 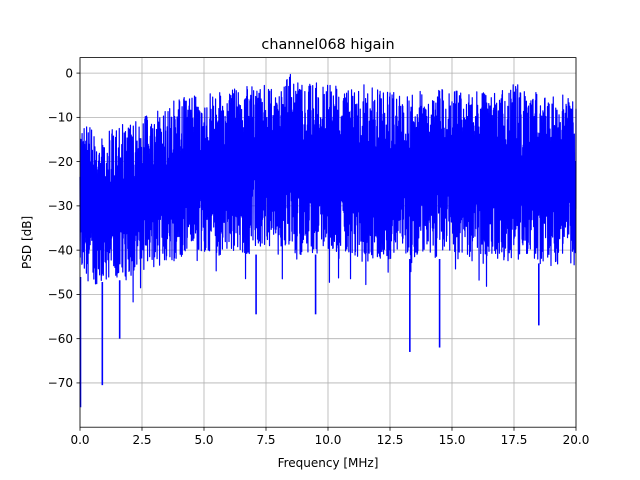 What do you see at coordinates (141, 440) in the screenshot?
I see `x-tick-label: 2.5` at bounding box center [141, 440].